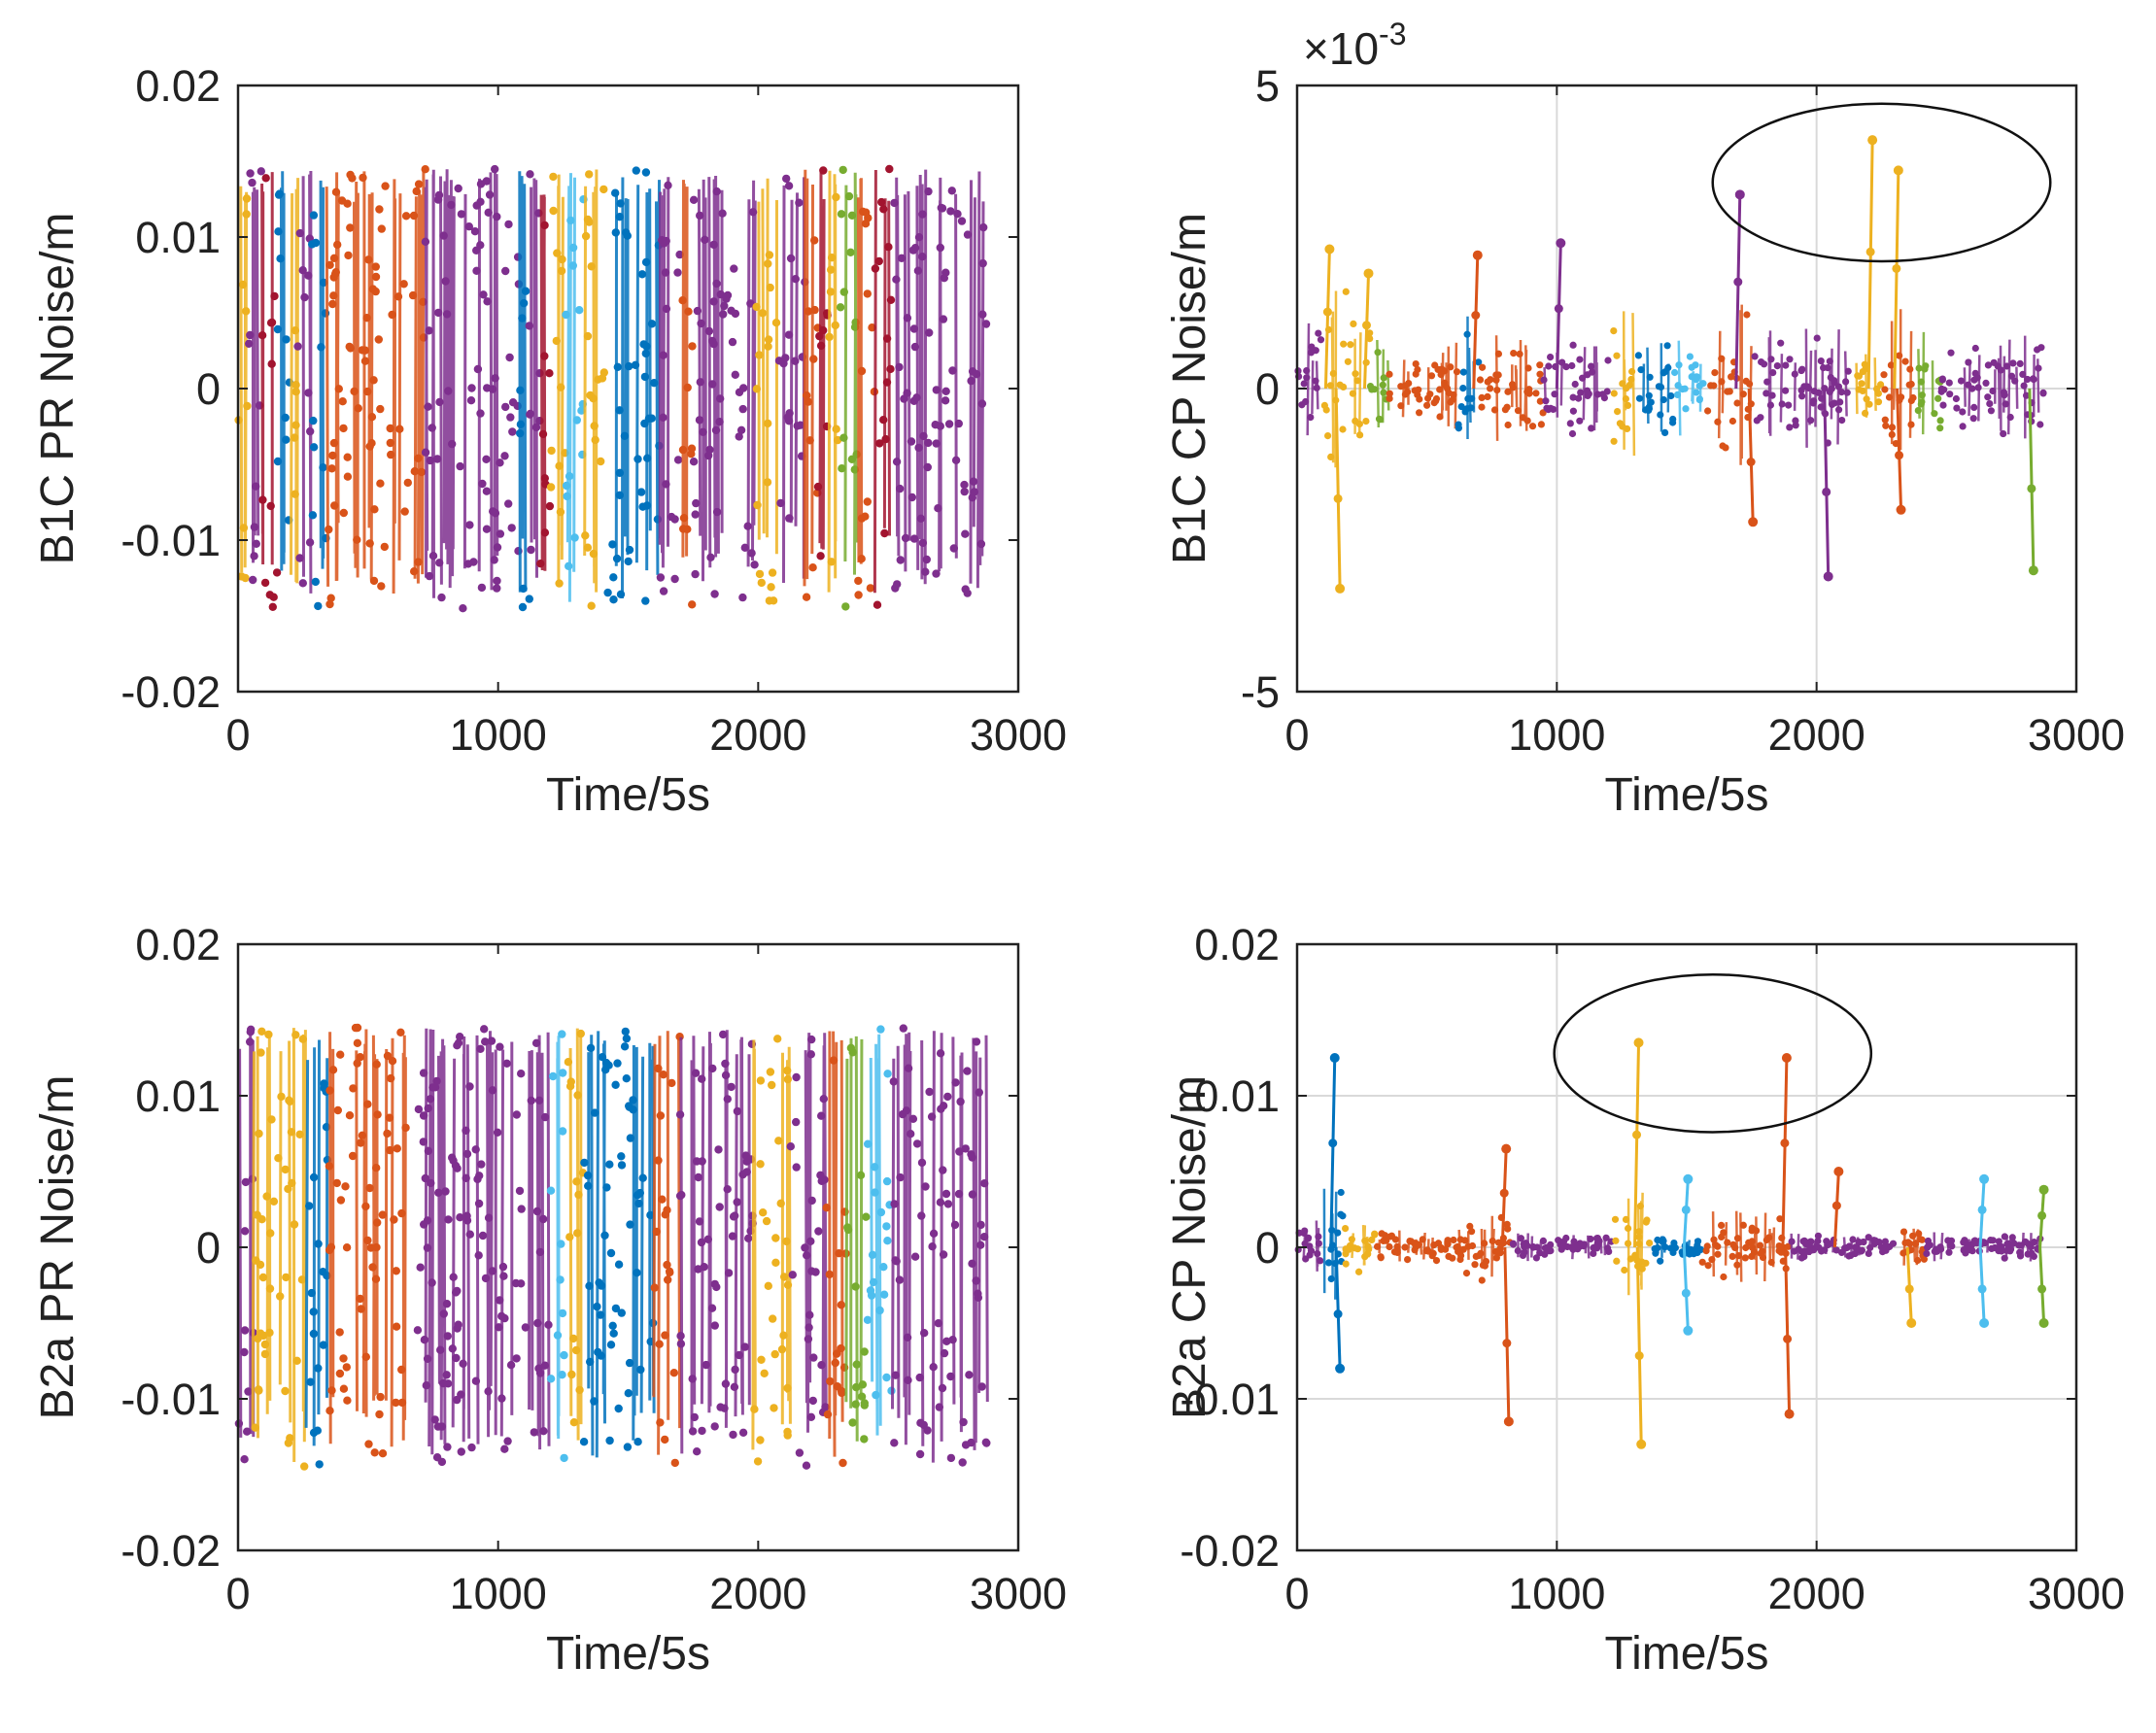  I want to click on plot-data, so click(1670, 364).